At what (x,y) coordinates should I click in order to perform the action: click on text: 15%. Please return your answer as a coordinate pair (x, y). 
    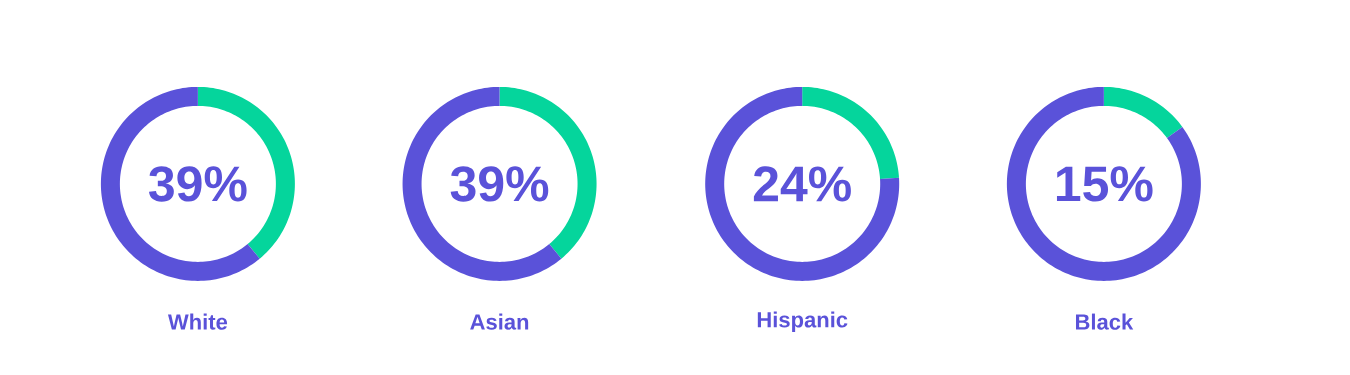
    Looking at the image, I should click on (1104, 184).